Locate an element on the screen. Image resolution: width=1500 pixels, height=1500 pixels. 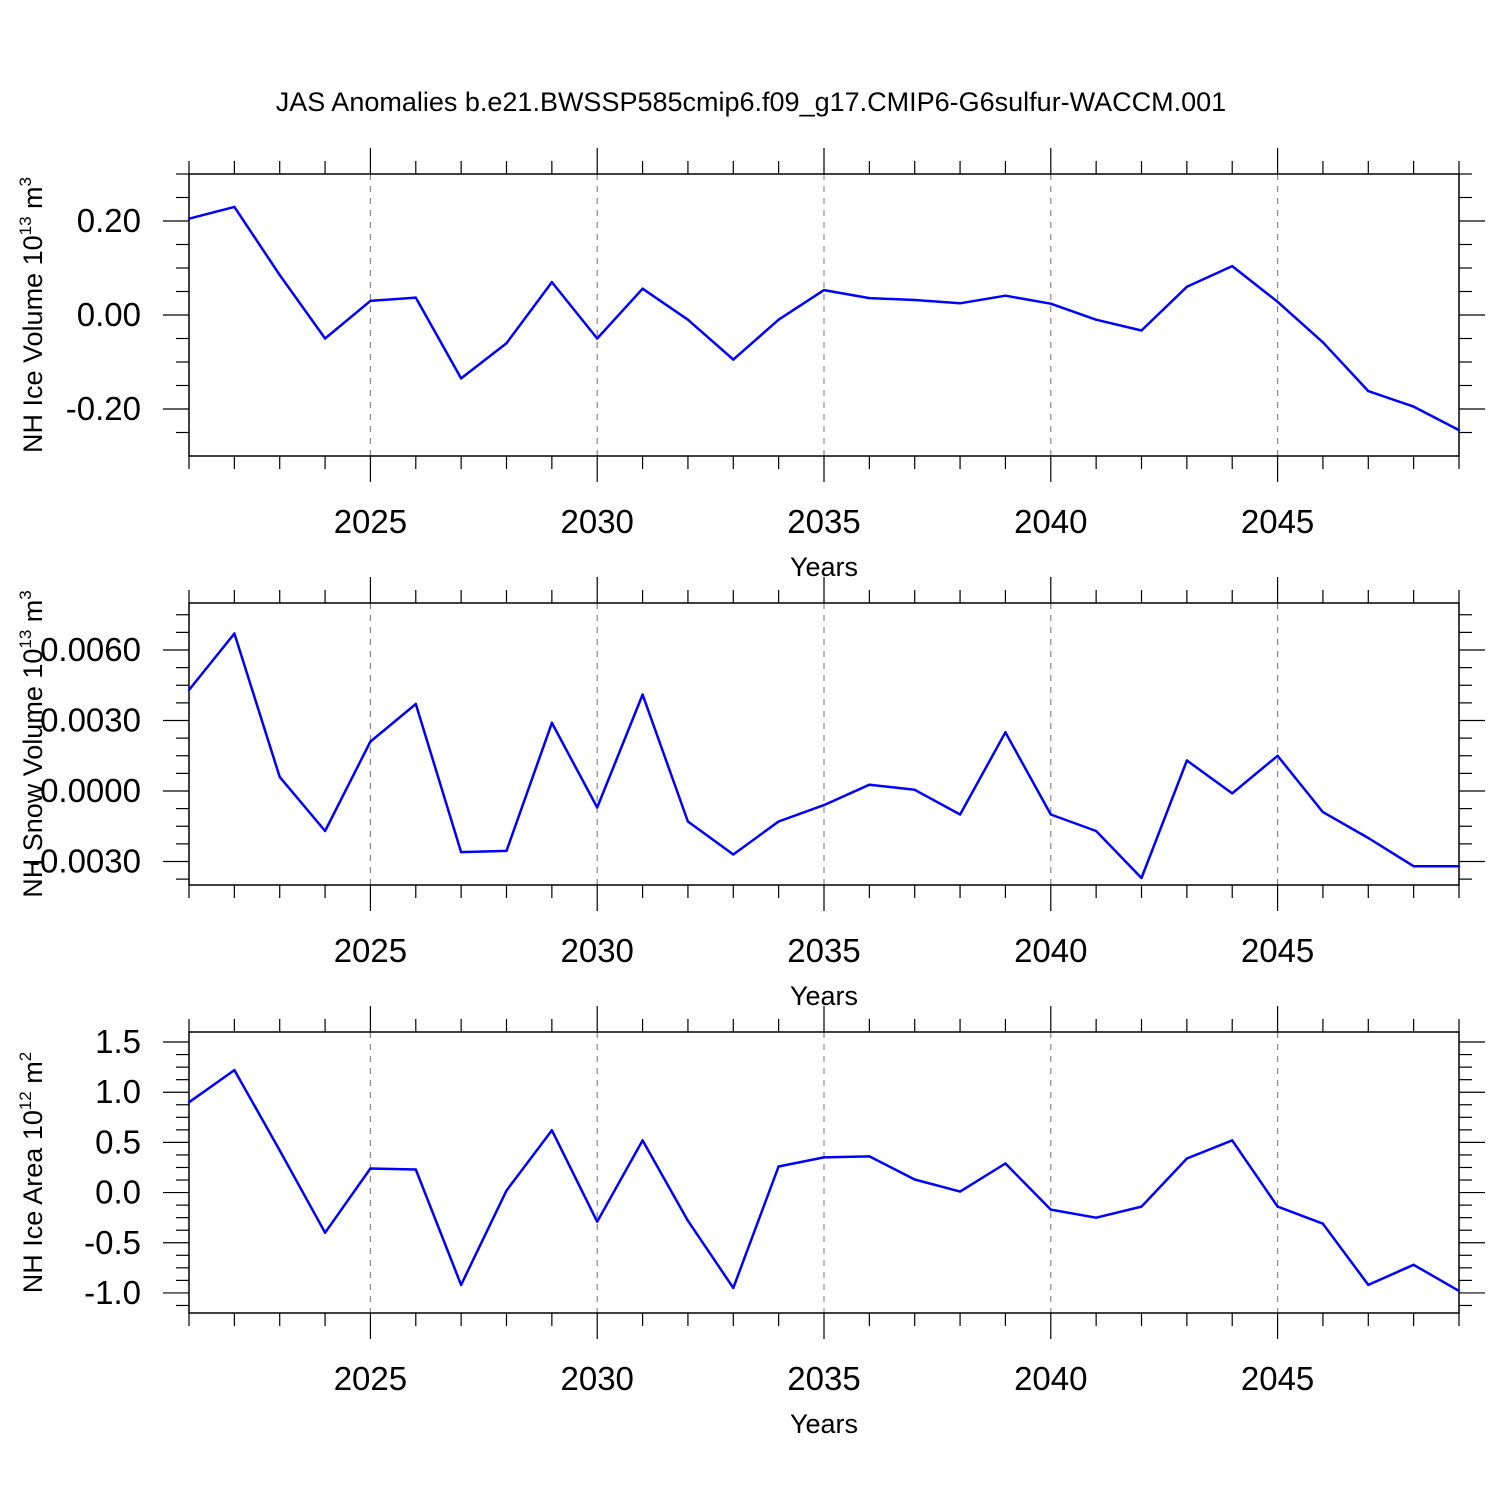
series-line is located at coordinates (823, 756).